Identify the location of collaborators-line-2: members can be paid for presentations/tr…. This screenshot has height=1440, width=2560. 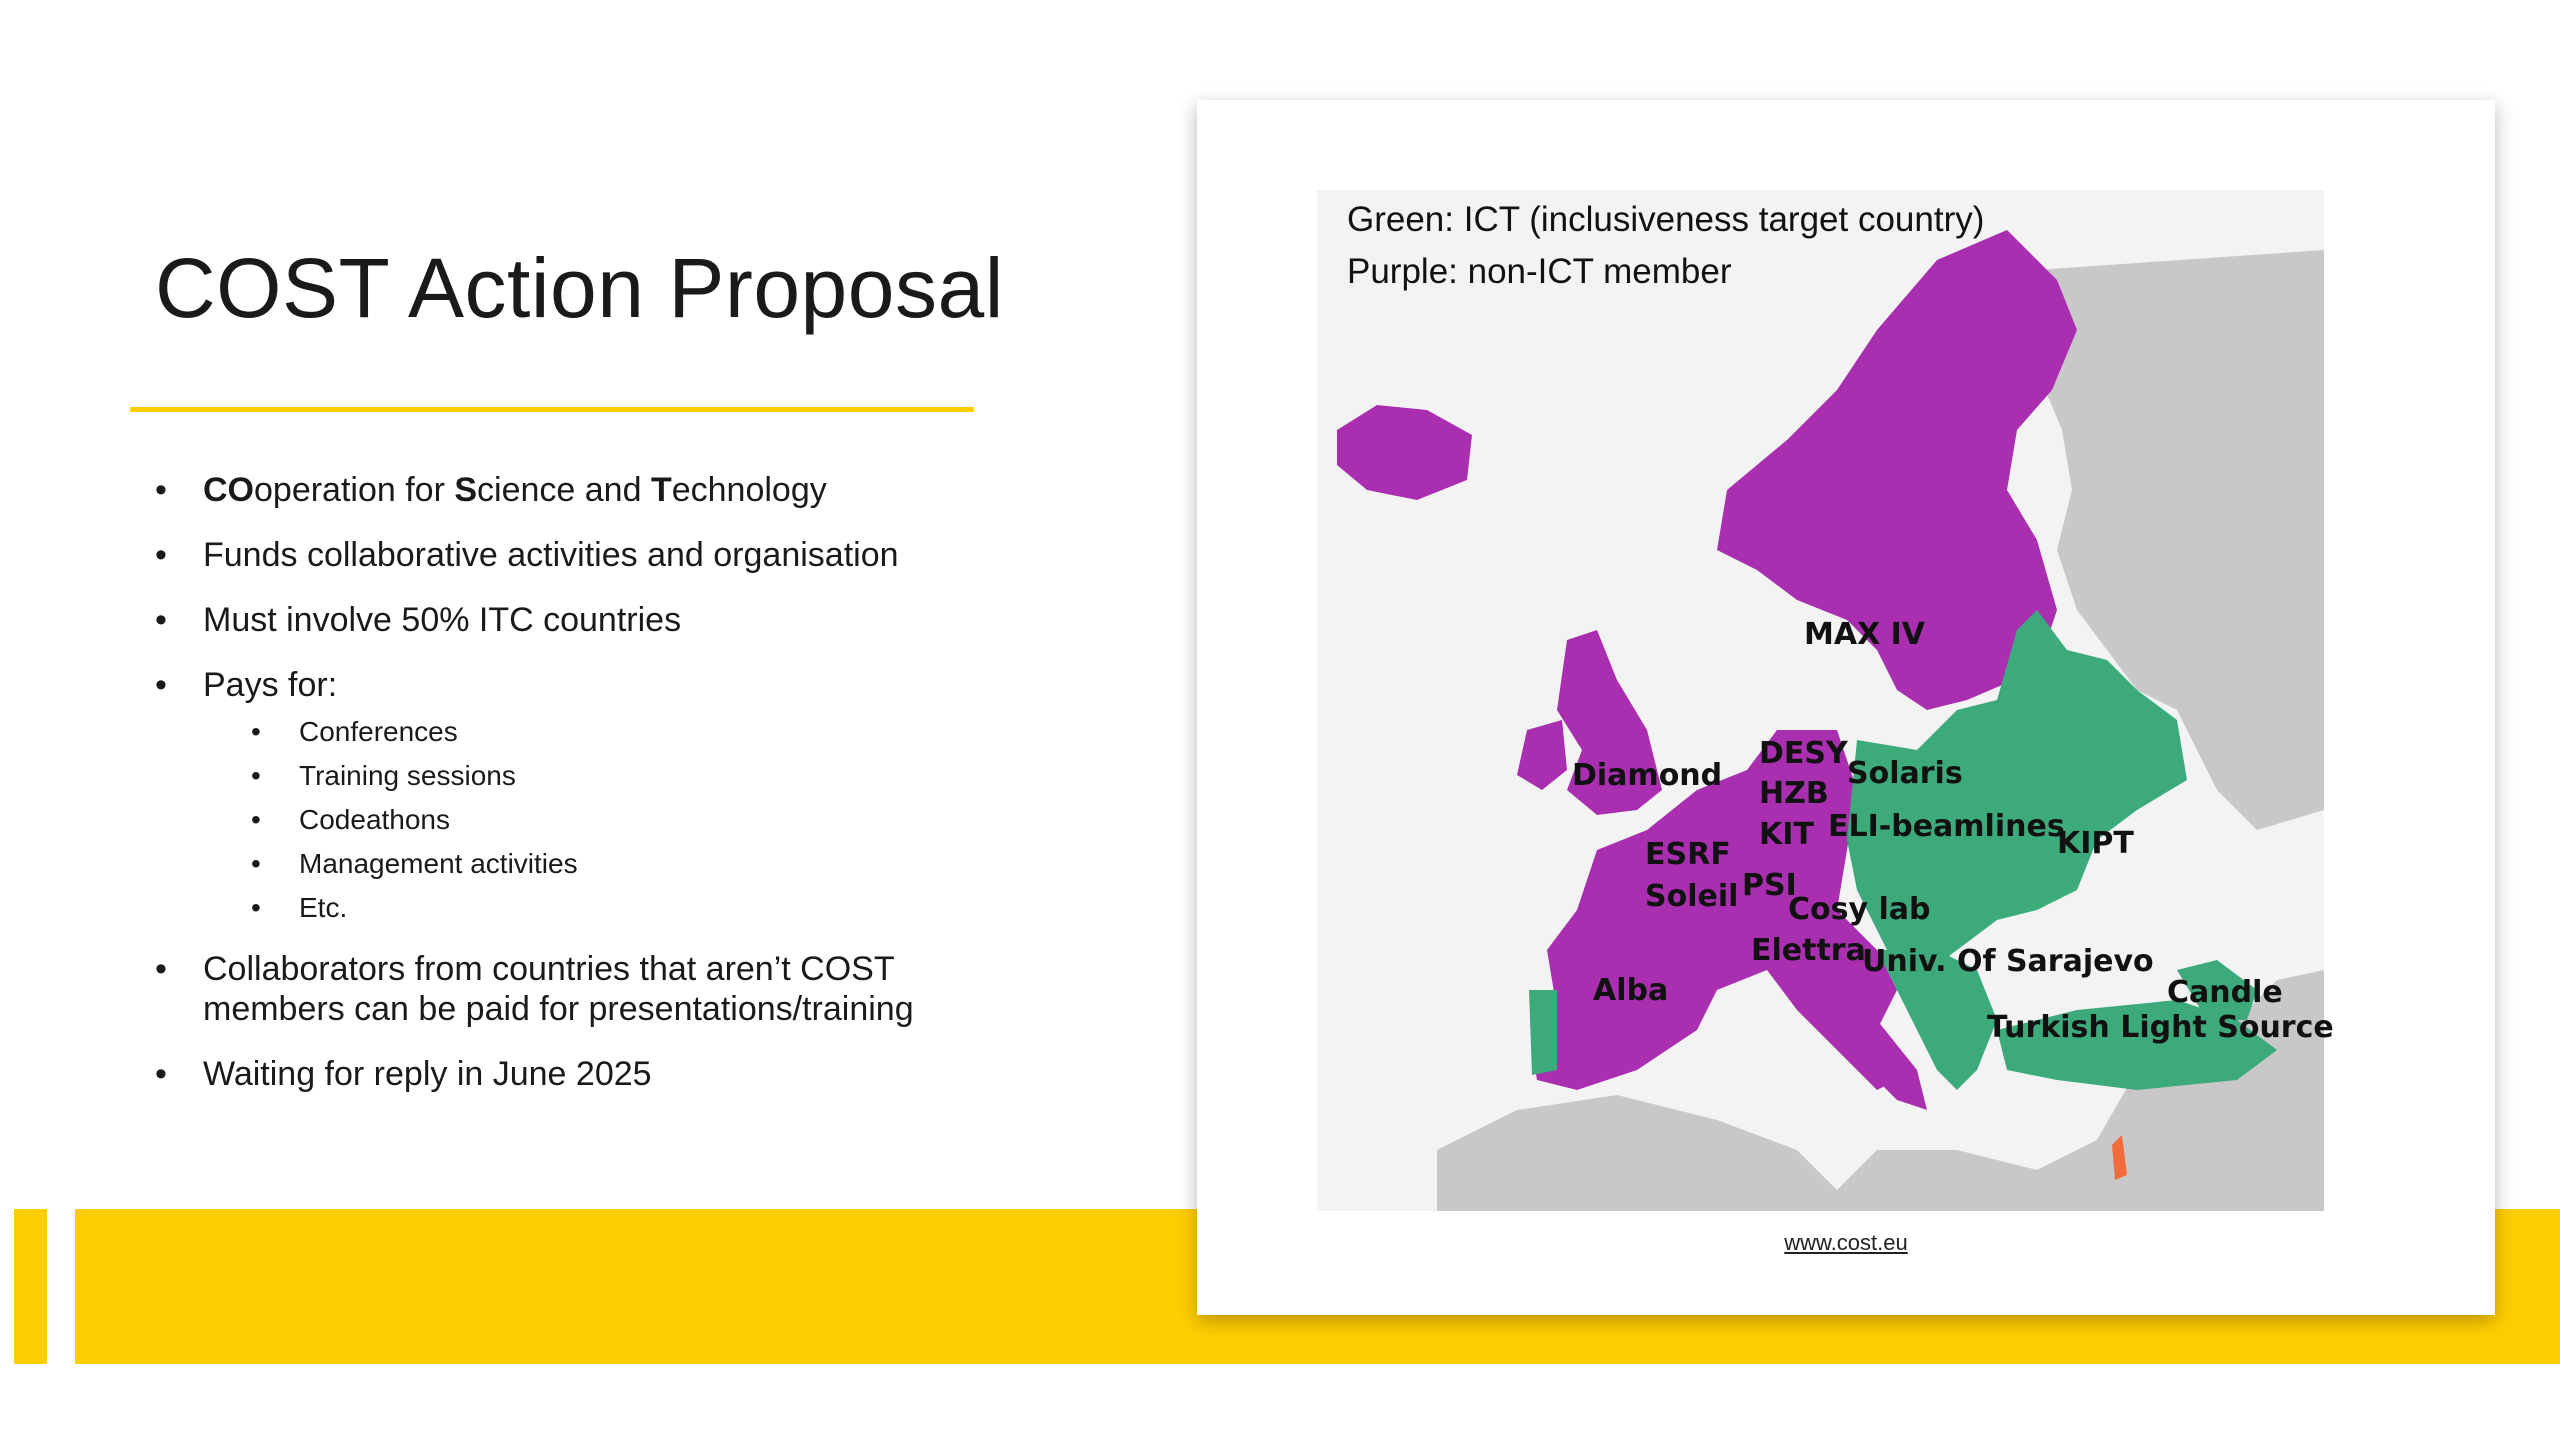
(558, 1009).